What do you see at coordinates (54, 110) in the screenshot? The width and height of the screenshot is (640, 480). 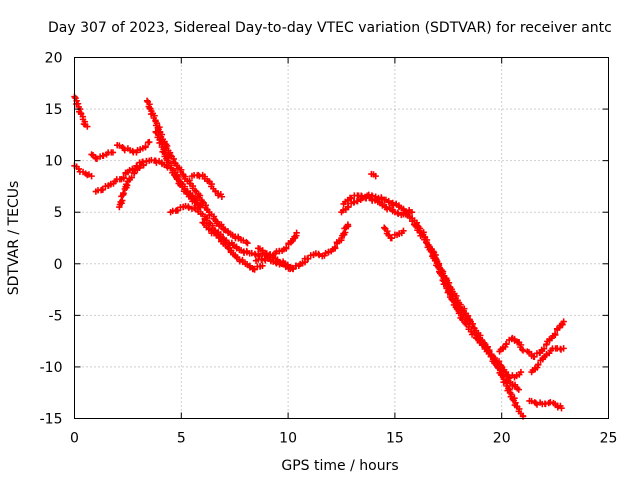 I see `y-tick-label: 15` at bounding box center [54, 110].